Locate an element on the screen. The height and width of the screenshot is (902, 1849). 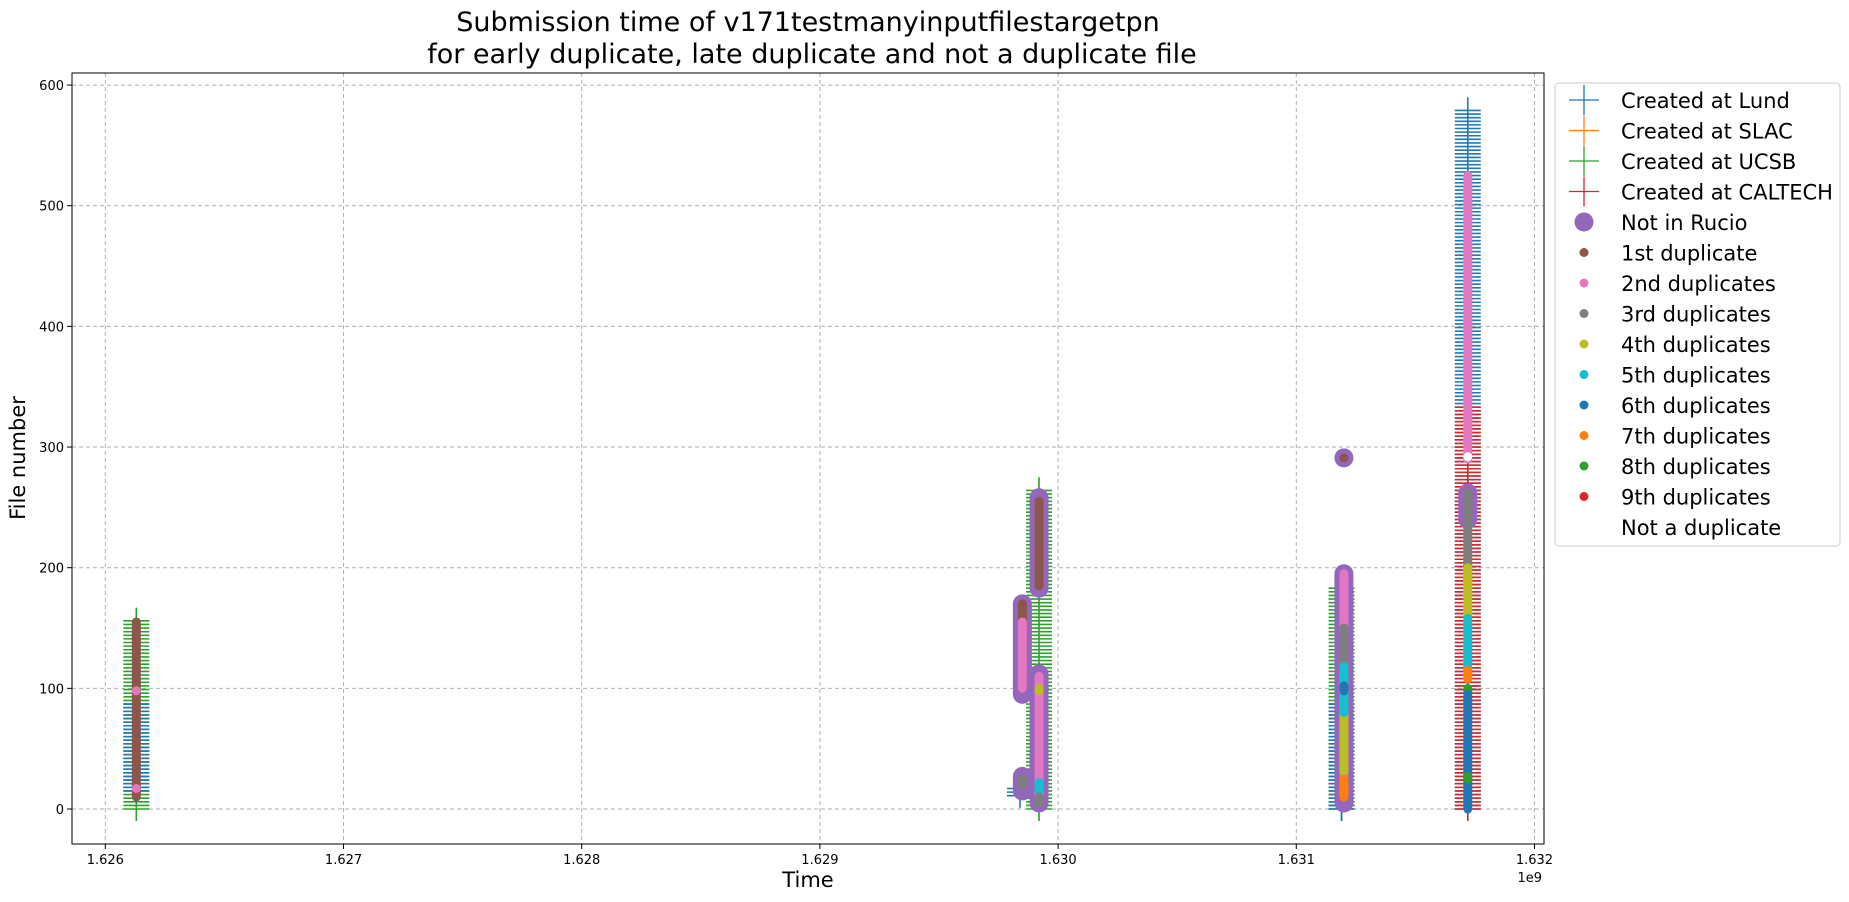
legend-item: 6th duplicates is located at coordinates (1675, 406).